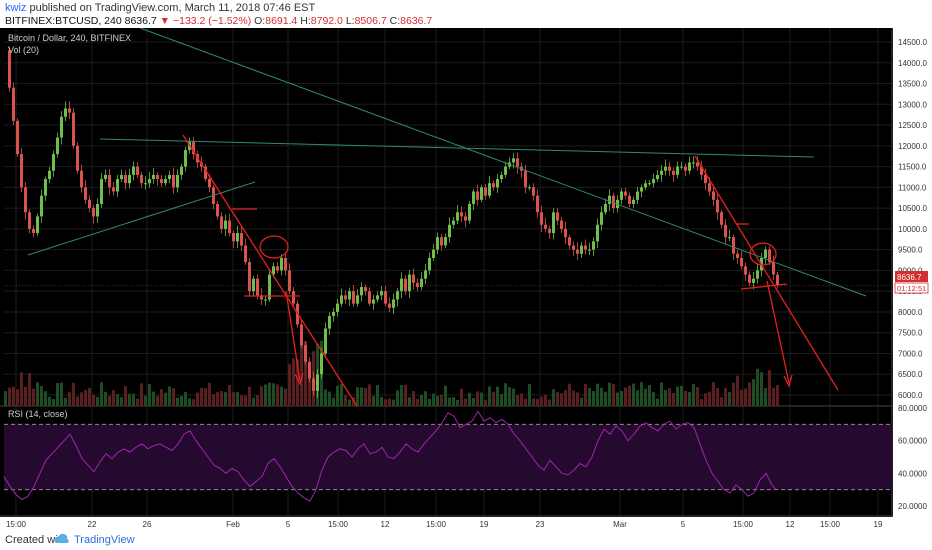 The width and height of the screenshot is (932, 550). Describe the element at coordinates (912, 84) in the screenshot. I see `price-tick-label: 13500.0` at that location.